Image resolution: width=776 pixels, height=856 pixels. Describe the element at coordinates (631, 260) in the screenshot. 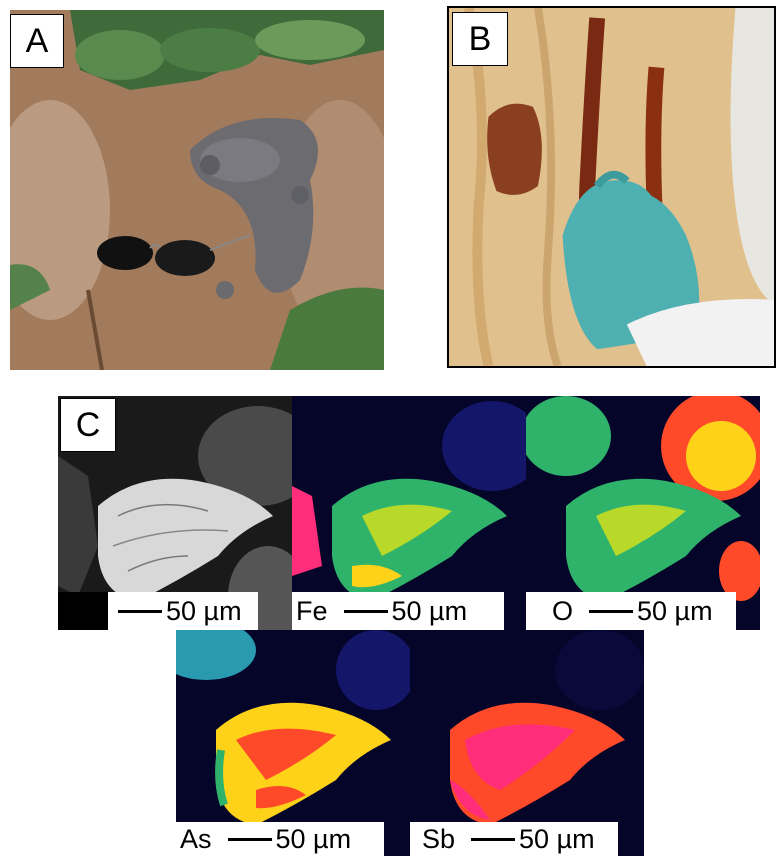

I see `glove-icon` at that location.